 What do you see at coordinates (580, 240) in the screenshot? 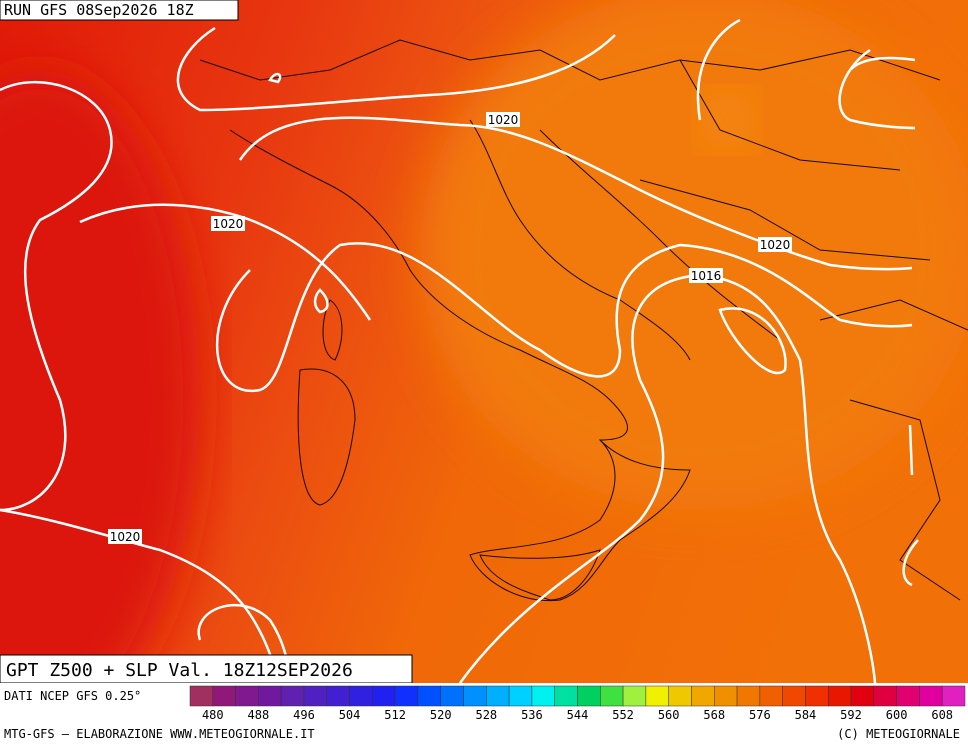
I see `coast` at bounding box center [580, 240].